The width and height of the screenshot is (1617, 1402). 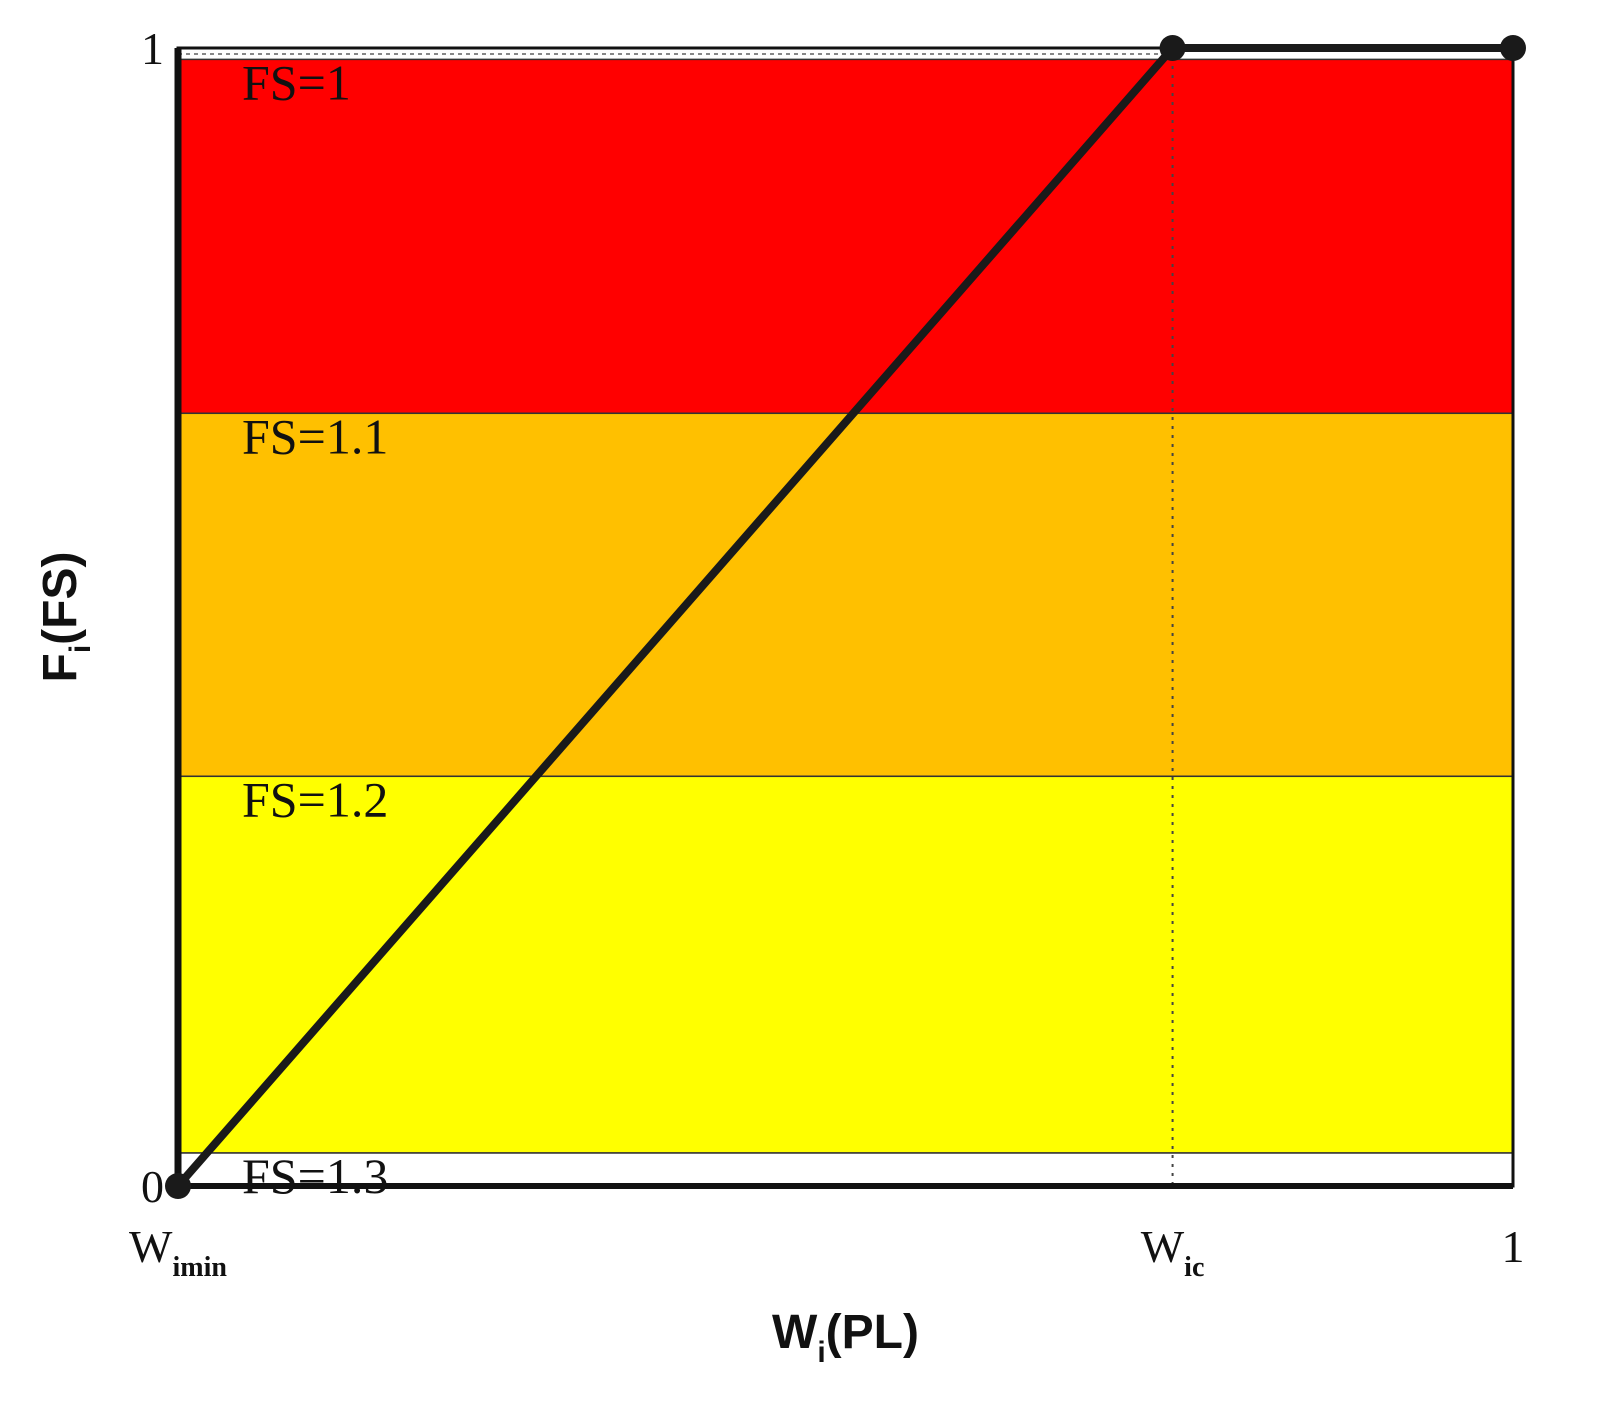 I want to click on y-axis-title-main: F, so click(x=60, y=667).